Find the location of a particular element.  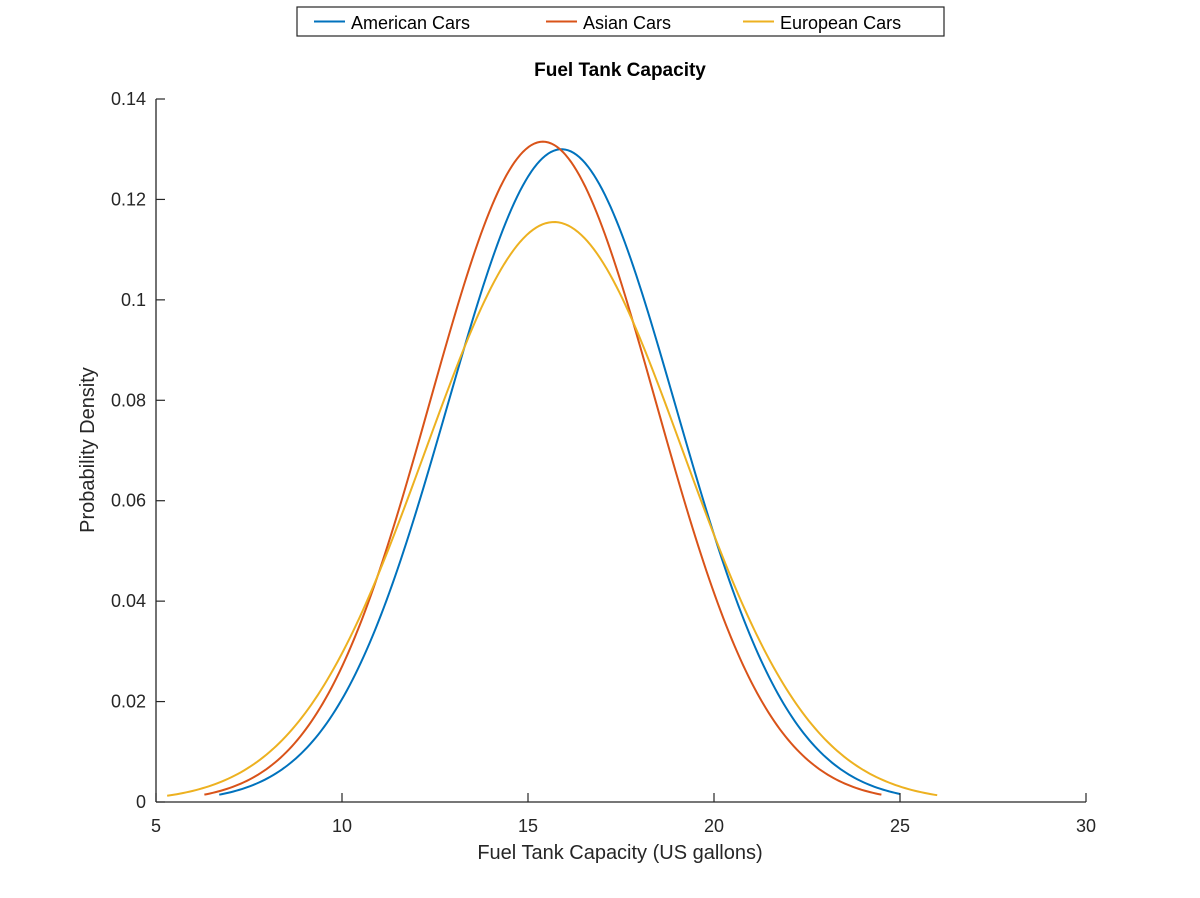

y-tick-label: 0.14 is located at coordinates (128, 99).